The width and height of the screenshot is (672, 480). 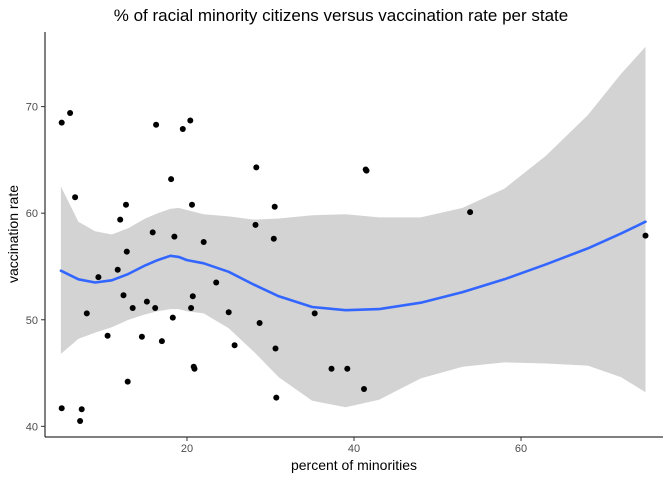 I want to click on y-tick-label: 60, so click(x=32, y=214).